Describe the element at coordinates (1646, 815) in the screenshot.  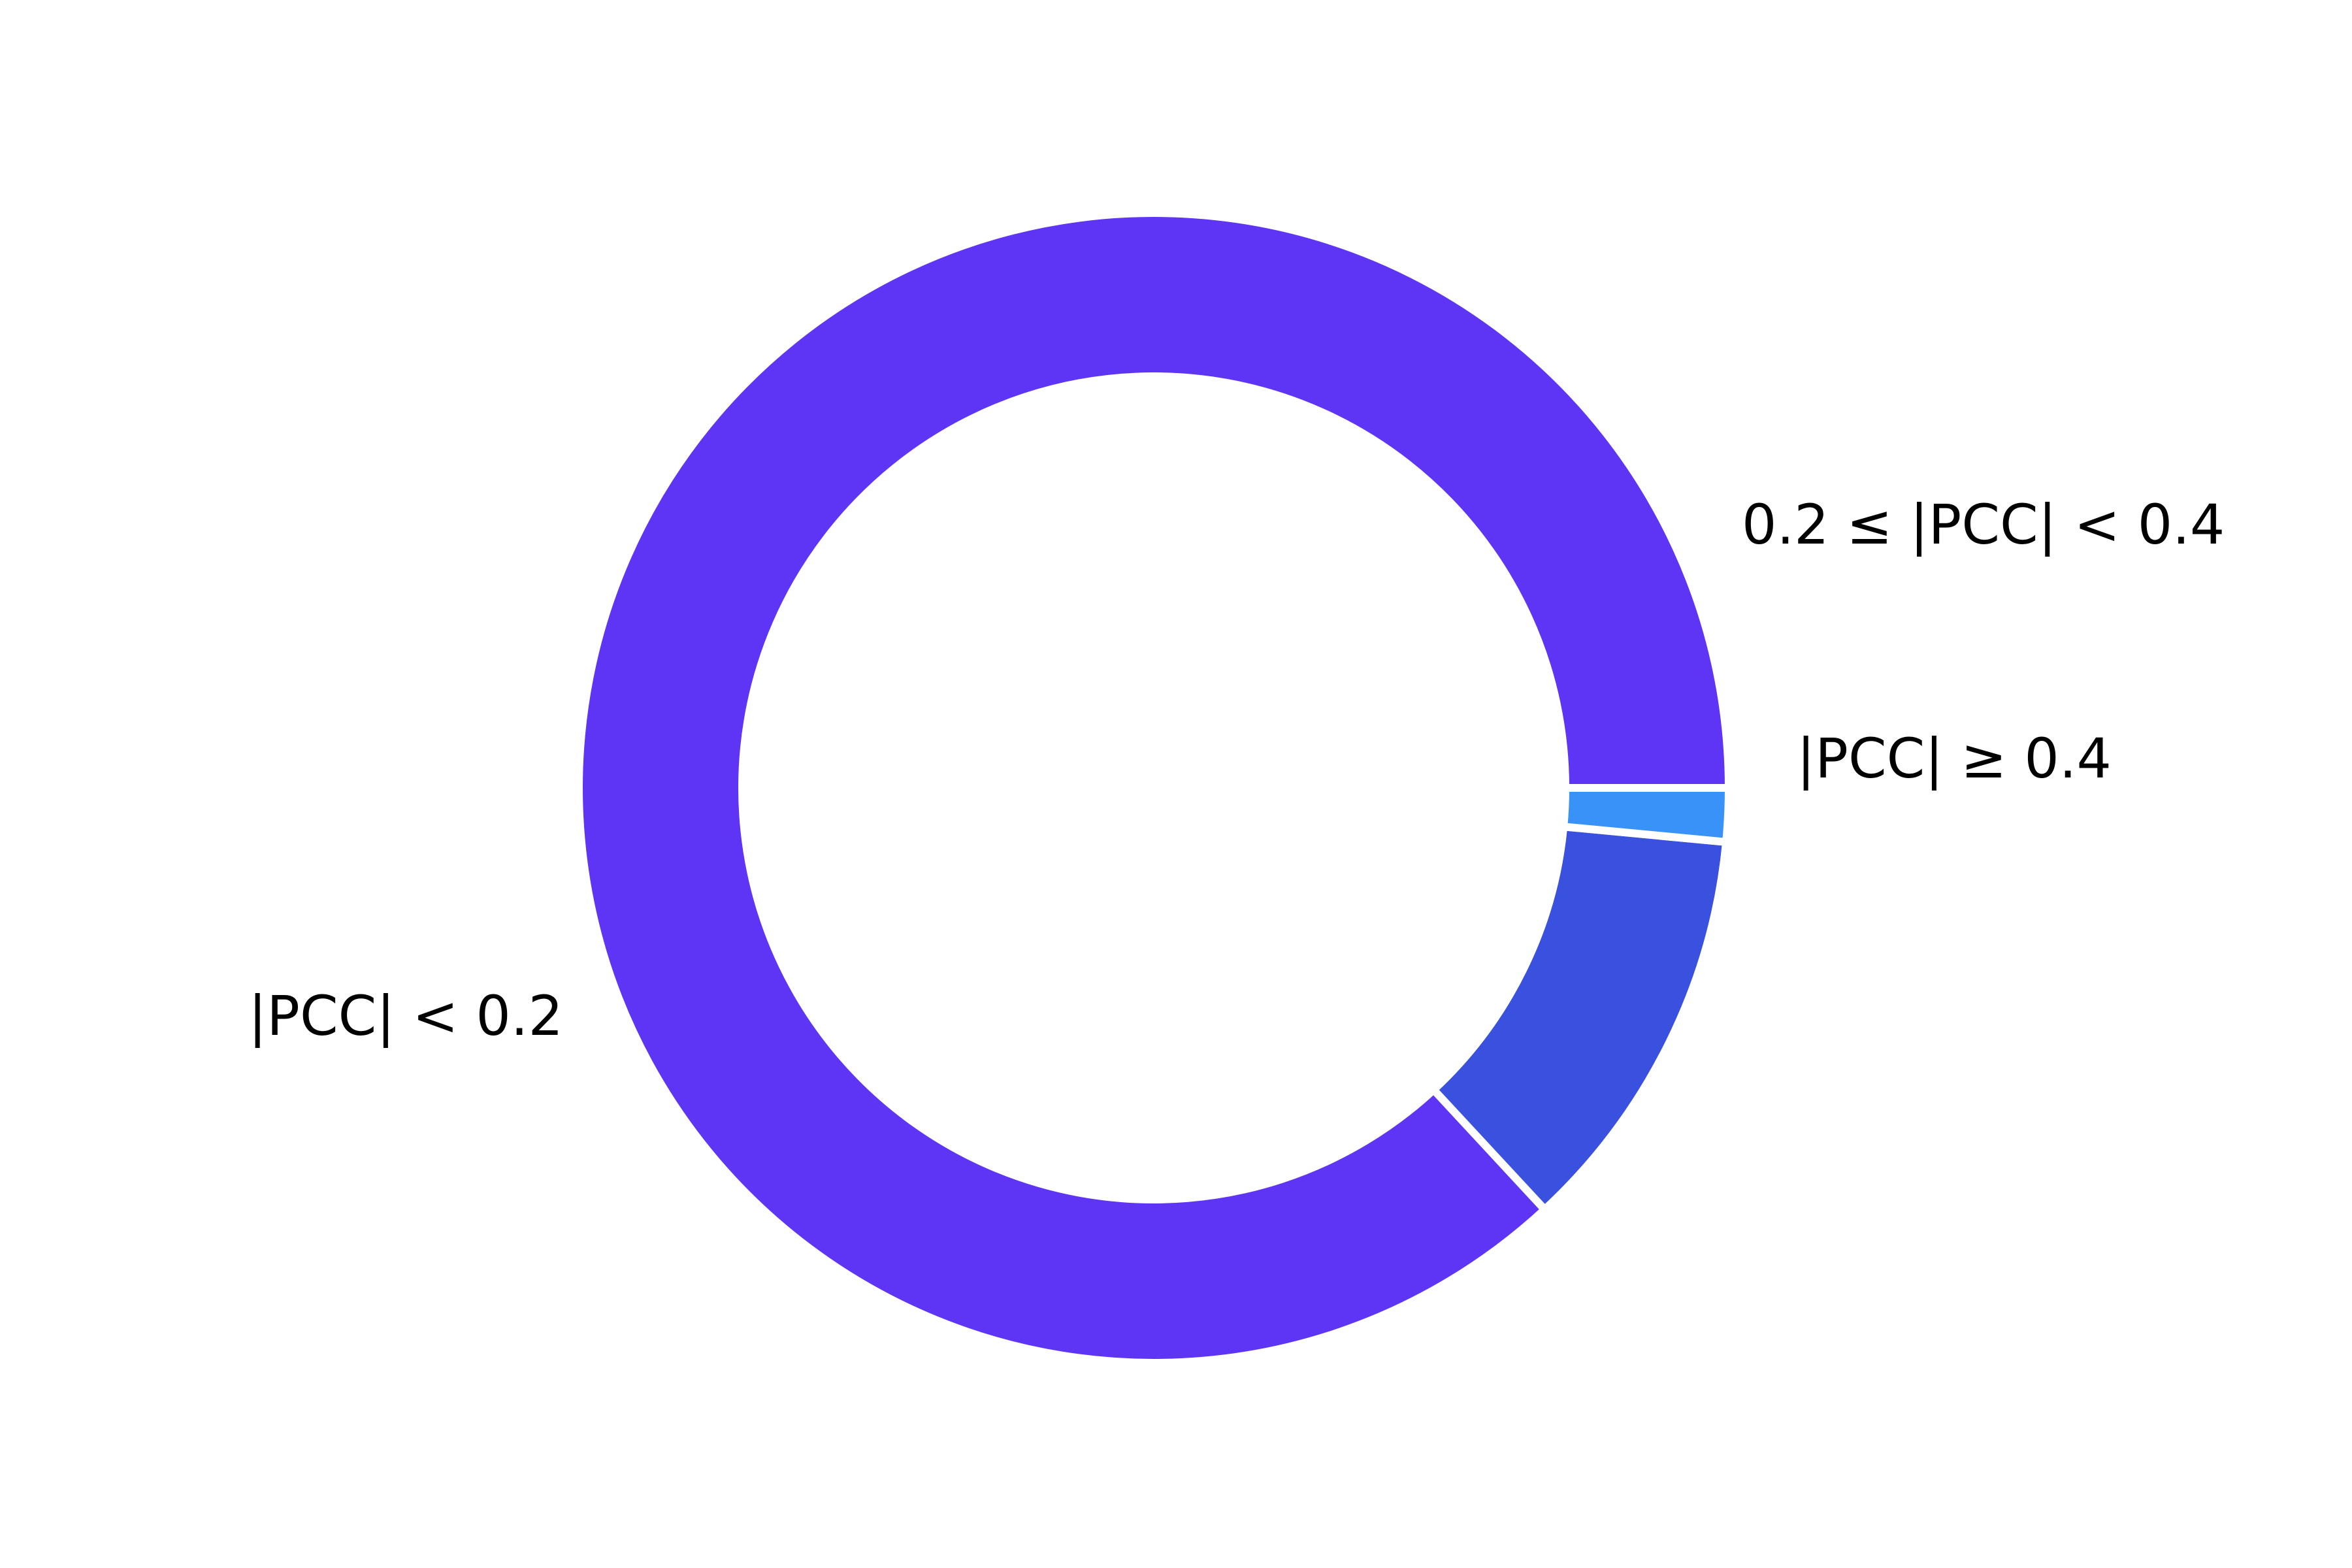
I see `slice-high` at that location.